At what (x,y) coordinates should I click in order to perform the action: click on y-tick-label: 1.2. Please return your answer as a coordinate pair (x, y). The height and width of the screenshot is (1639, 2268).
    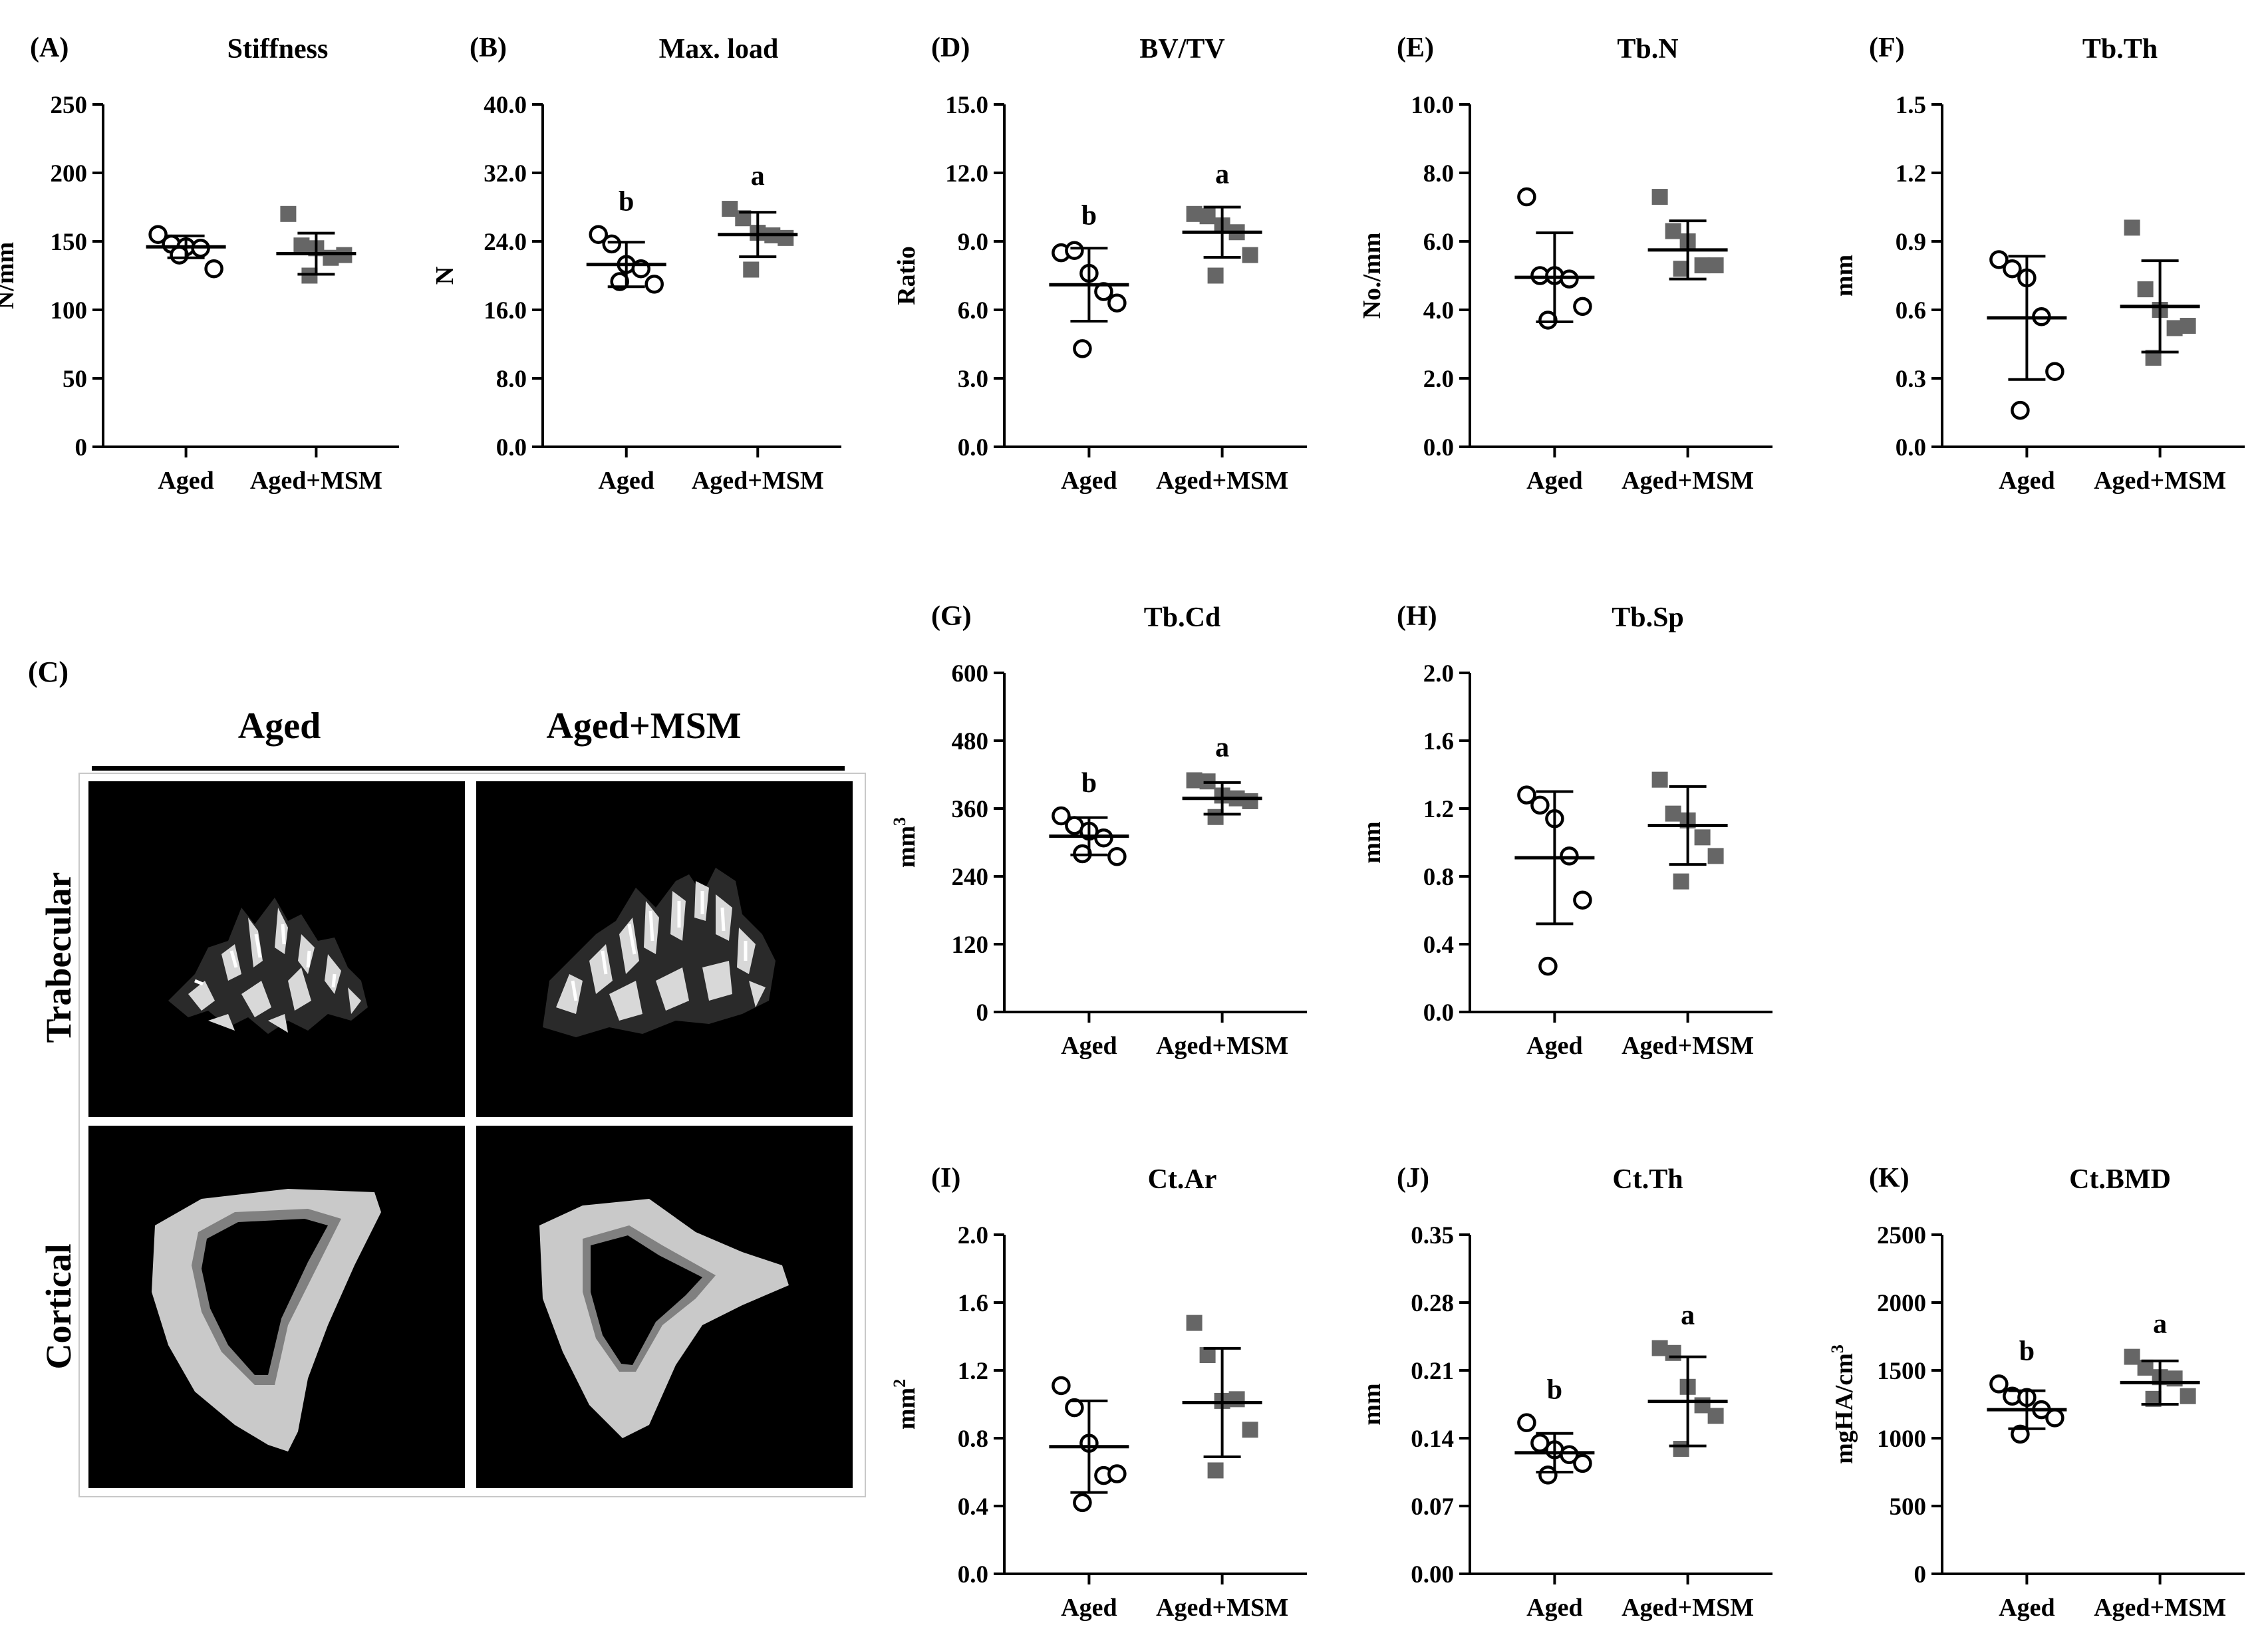
    Looking at the image, I should click on (973, 1371).